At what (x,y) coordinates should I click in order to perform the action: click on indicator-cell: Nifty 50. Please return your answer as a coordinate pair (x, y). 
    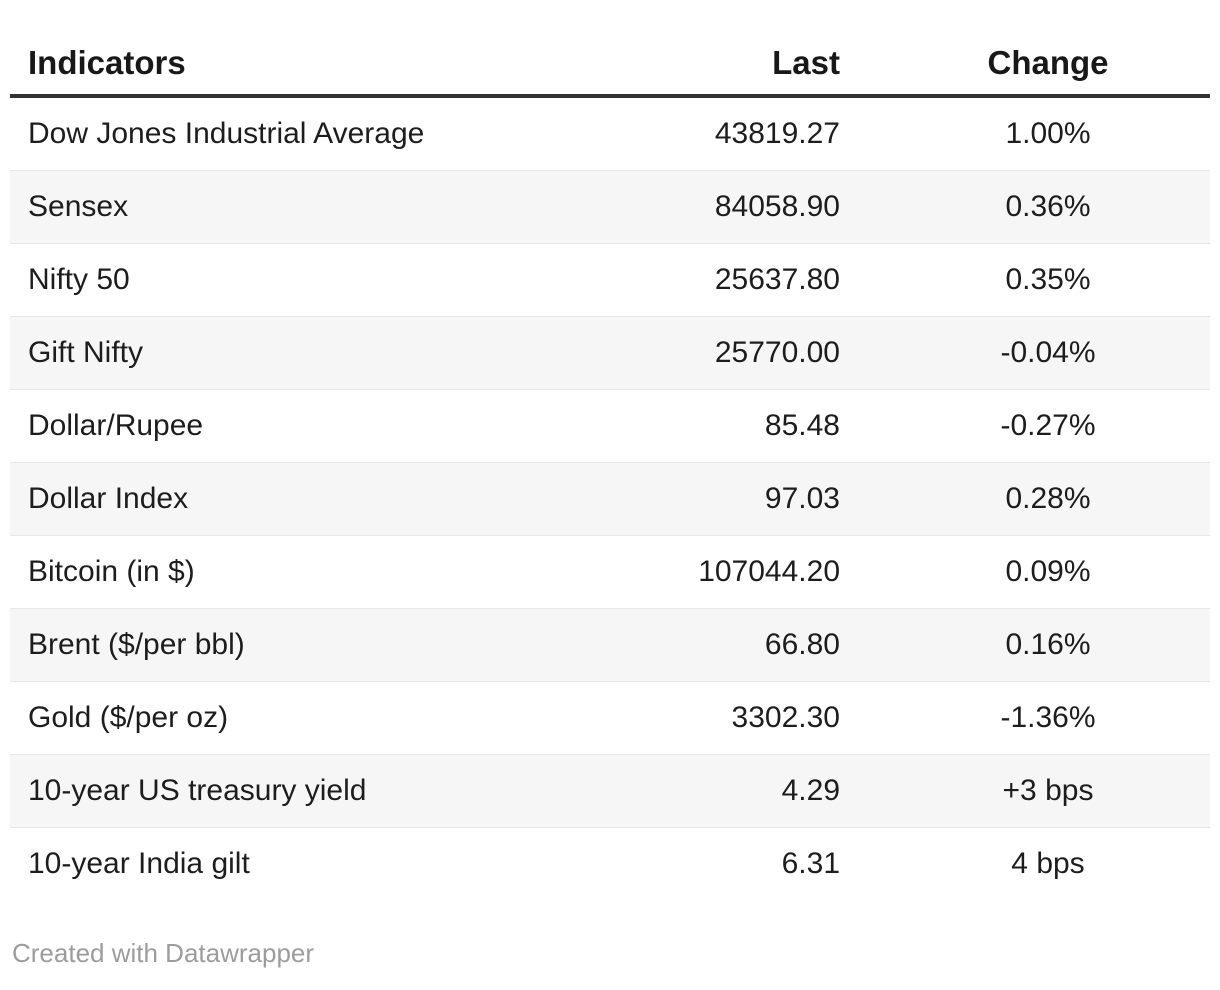
    Looking at the image, I should click on (318, 280).